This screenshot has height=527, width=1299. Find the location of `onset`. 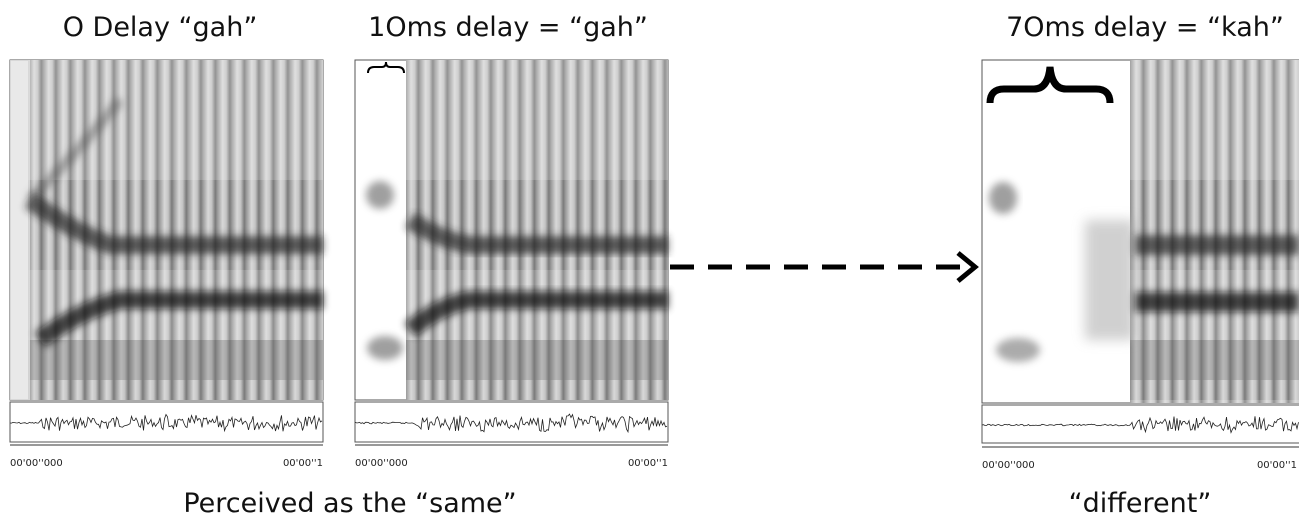

onset is located at coordinates (20, 230).